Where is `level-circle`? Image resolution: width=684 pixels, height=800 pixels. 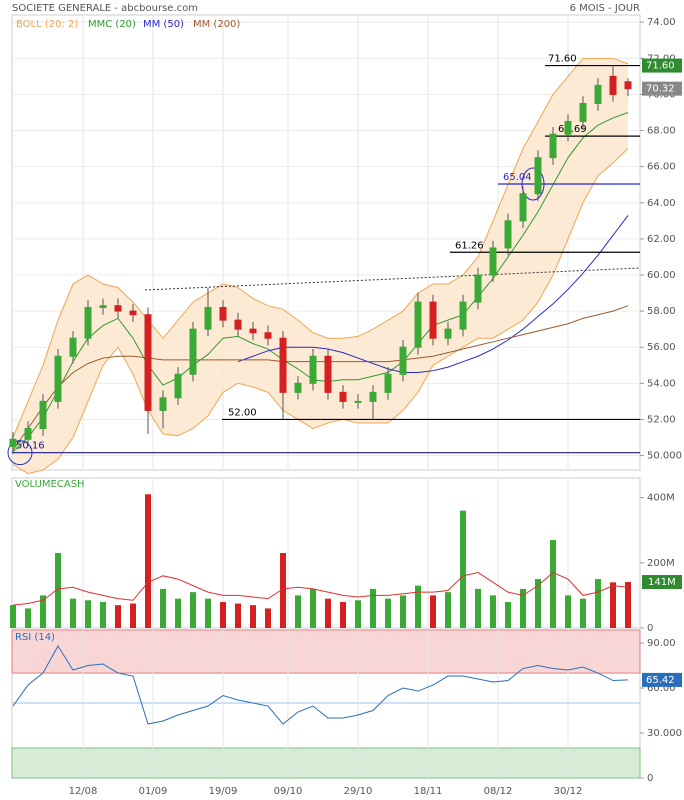
level-circle is located at coordinates (533, 184).